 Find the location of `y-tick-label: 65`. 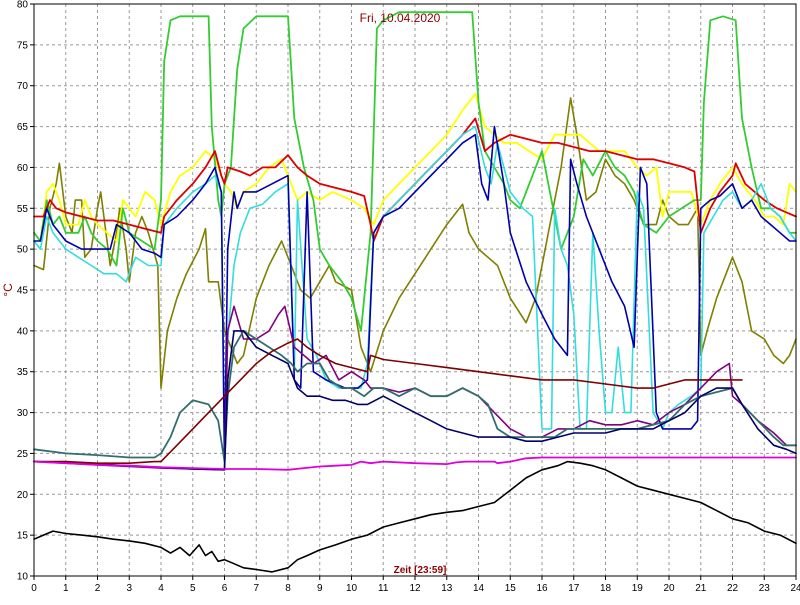

y-tick-label: 65 is located at coordinates (23, 127).